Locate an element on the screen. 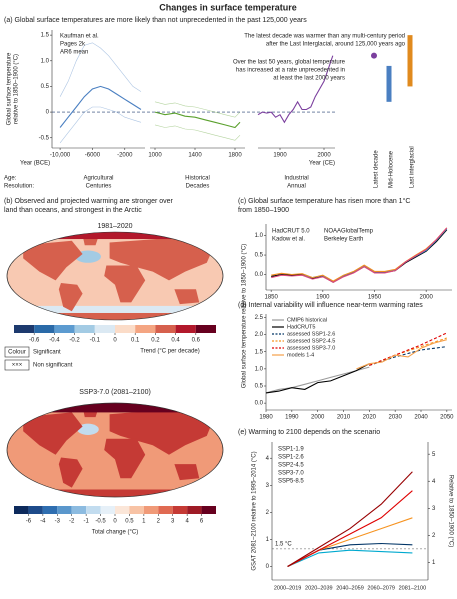 The image size is (457, 599). x-tick-label: 1400 is located at coordinates (195, 156).